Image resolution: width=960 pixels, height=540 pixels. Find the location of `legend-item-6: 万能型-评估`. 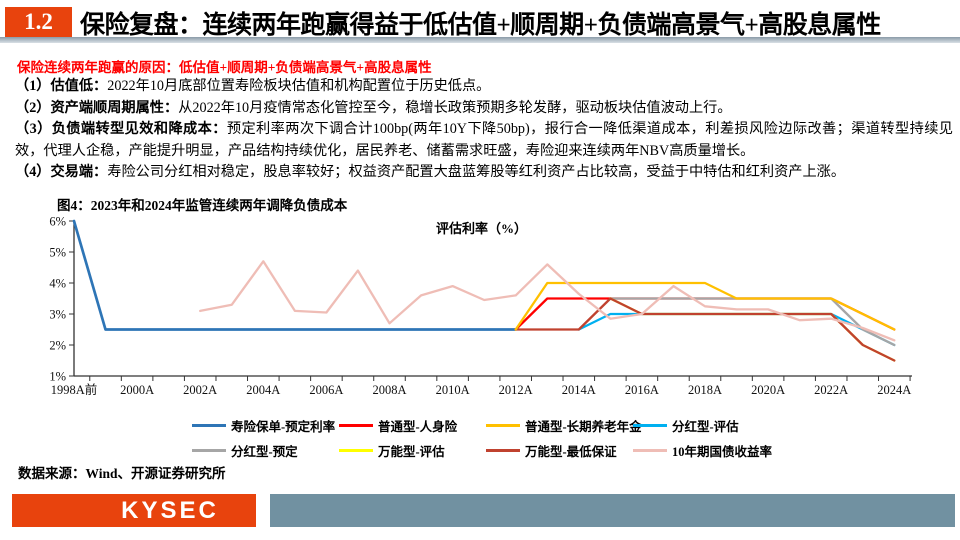

legend-item-6: 万能型-评估 is located at coordinates (412, 450).